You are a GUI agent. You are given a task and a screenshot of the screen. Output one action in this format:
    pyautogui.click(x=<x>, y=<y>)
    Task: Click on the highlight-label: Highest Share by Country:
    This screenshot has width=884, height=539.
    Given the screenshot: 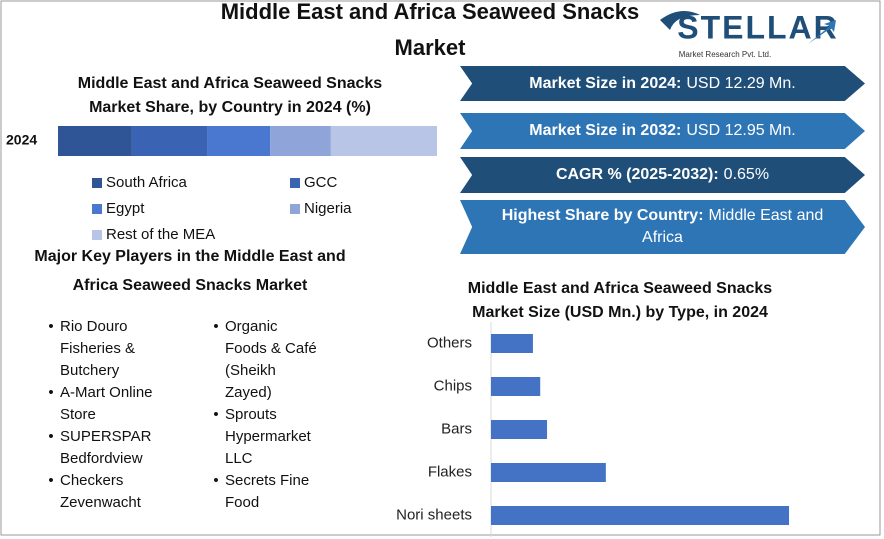 What is the action you would take?
    pyautogui.click(x=602, y=215)
    